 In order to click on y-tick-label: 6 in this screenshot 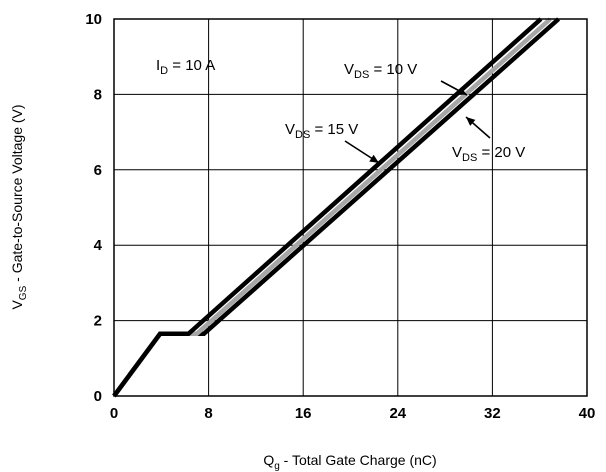, I will do `click(98, 170)`.